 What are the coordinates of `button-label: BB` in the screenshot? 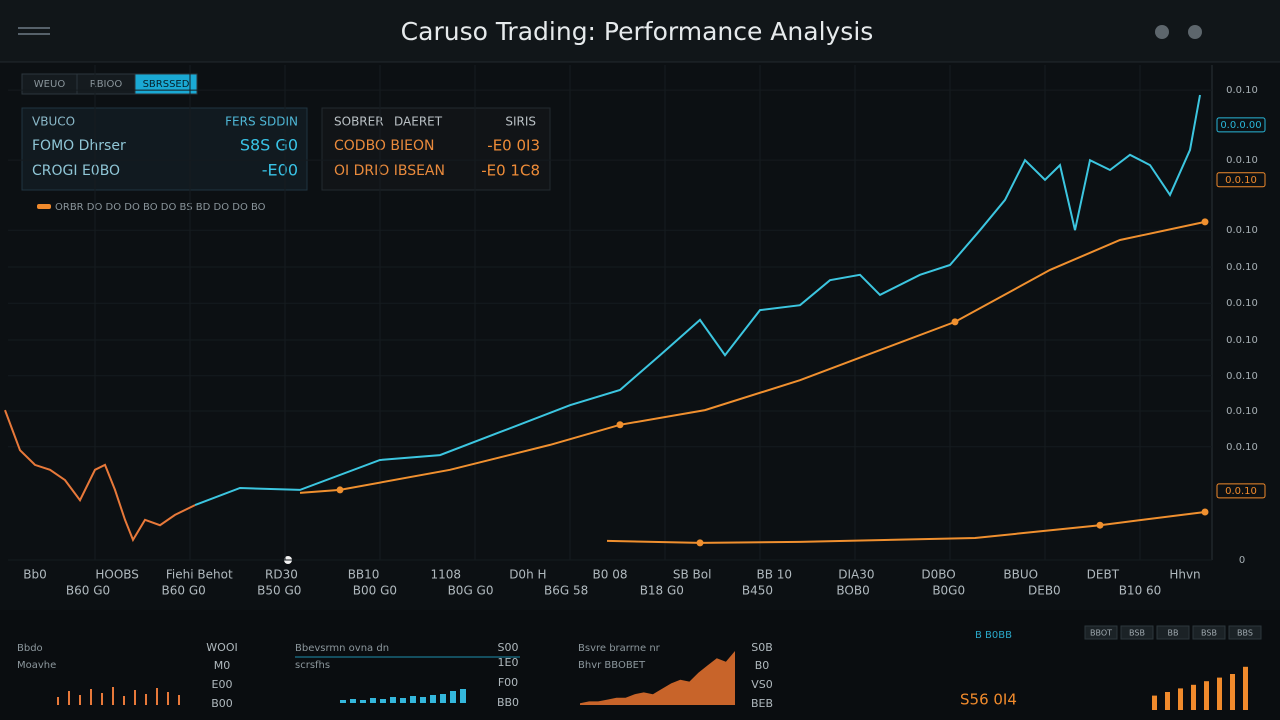 It's located at (1173, 633).